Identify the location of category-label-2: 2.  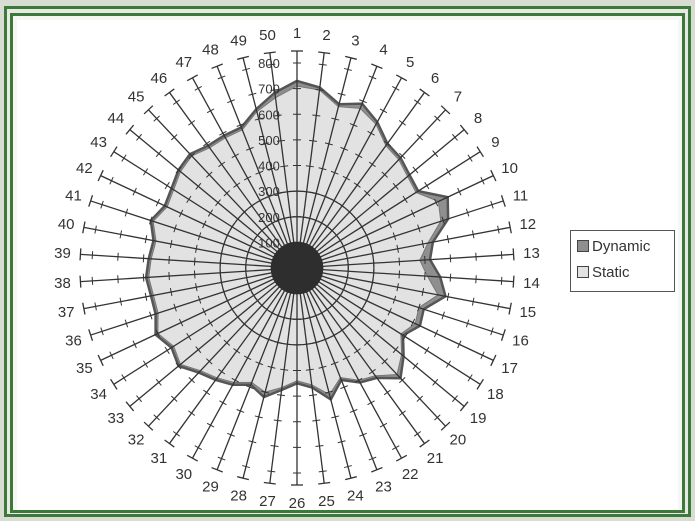
(326, 35).